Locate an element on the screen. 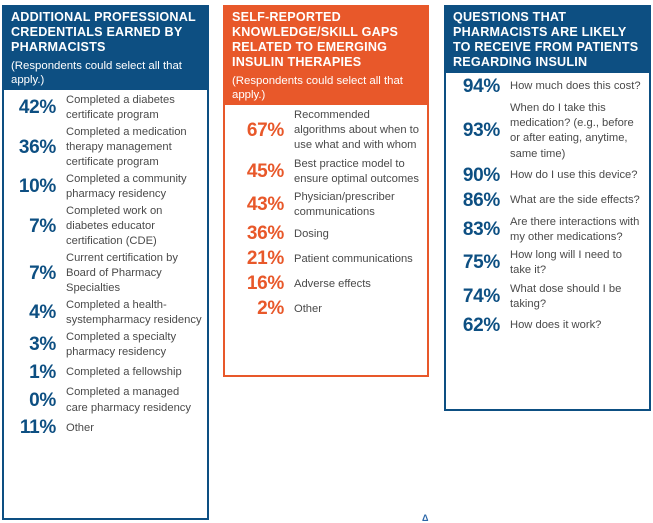 This screenshot has width=653, height=523. list-item: 36% Dosing is located at coordinates (324, 234).